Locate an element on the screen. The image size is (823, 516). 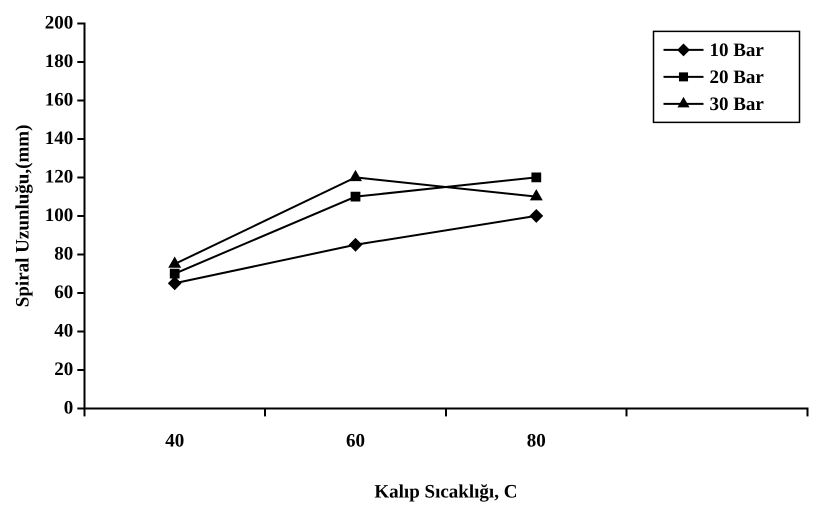
legend-label: 20 Bar is located at coordinates (737, 77).